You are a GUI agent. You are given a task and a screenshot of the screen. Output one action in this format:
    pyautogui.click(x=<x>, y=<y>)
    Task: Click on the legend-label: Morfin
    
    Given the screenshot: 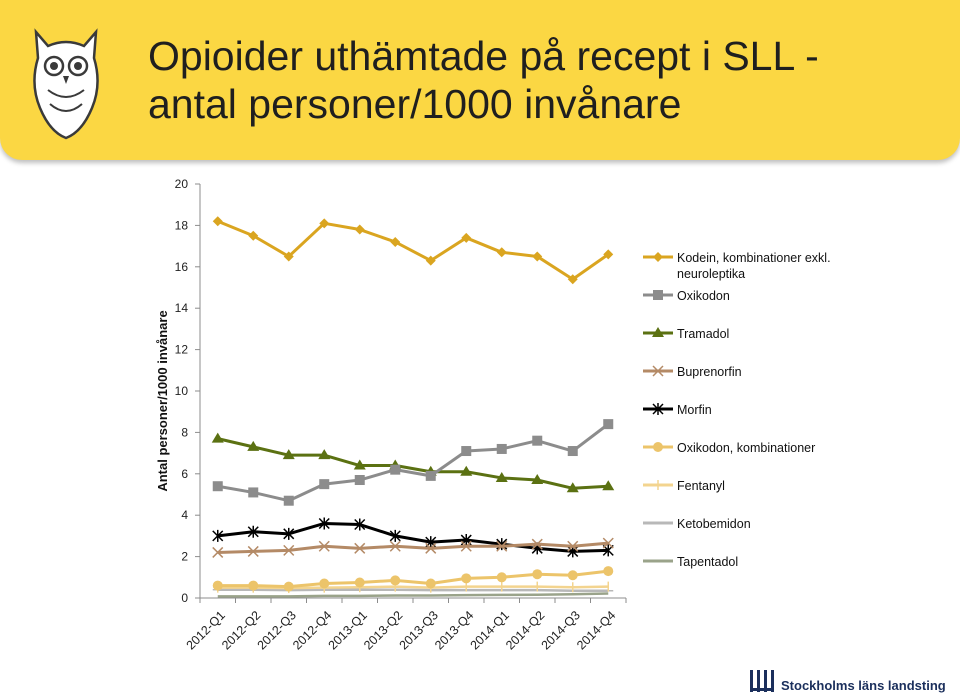 What is the action you would take?
    pyautogui.click(x=694, y=410)
    